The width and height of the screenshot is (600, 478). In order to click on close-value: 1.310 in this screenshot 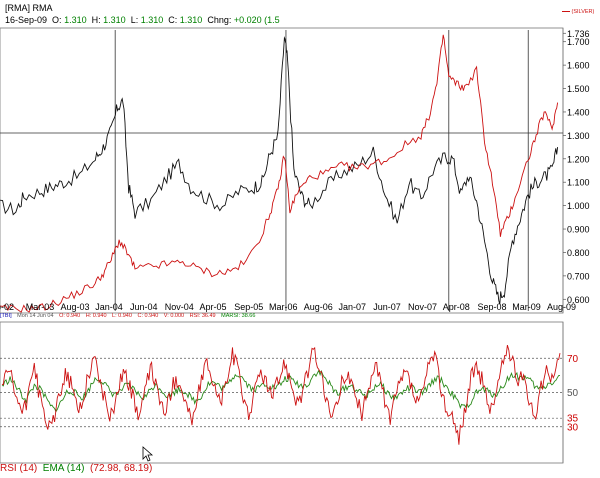, I will do `click(191, 20)`.